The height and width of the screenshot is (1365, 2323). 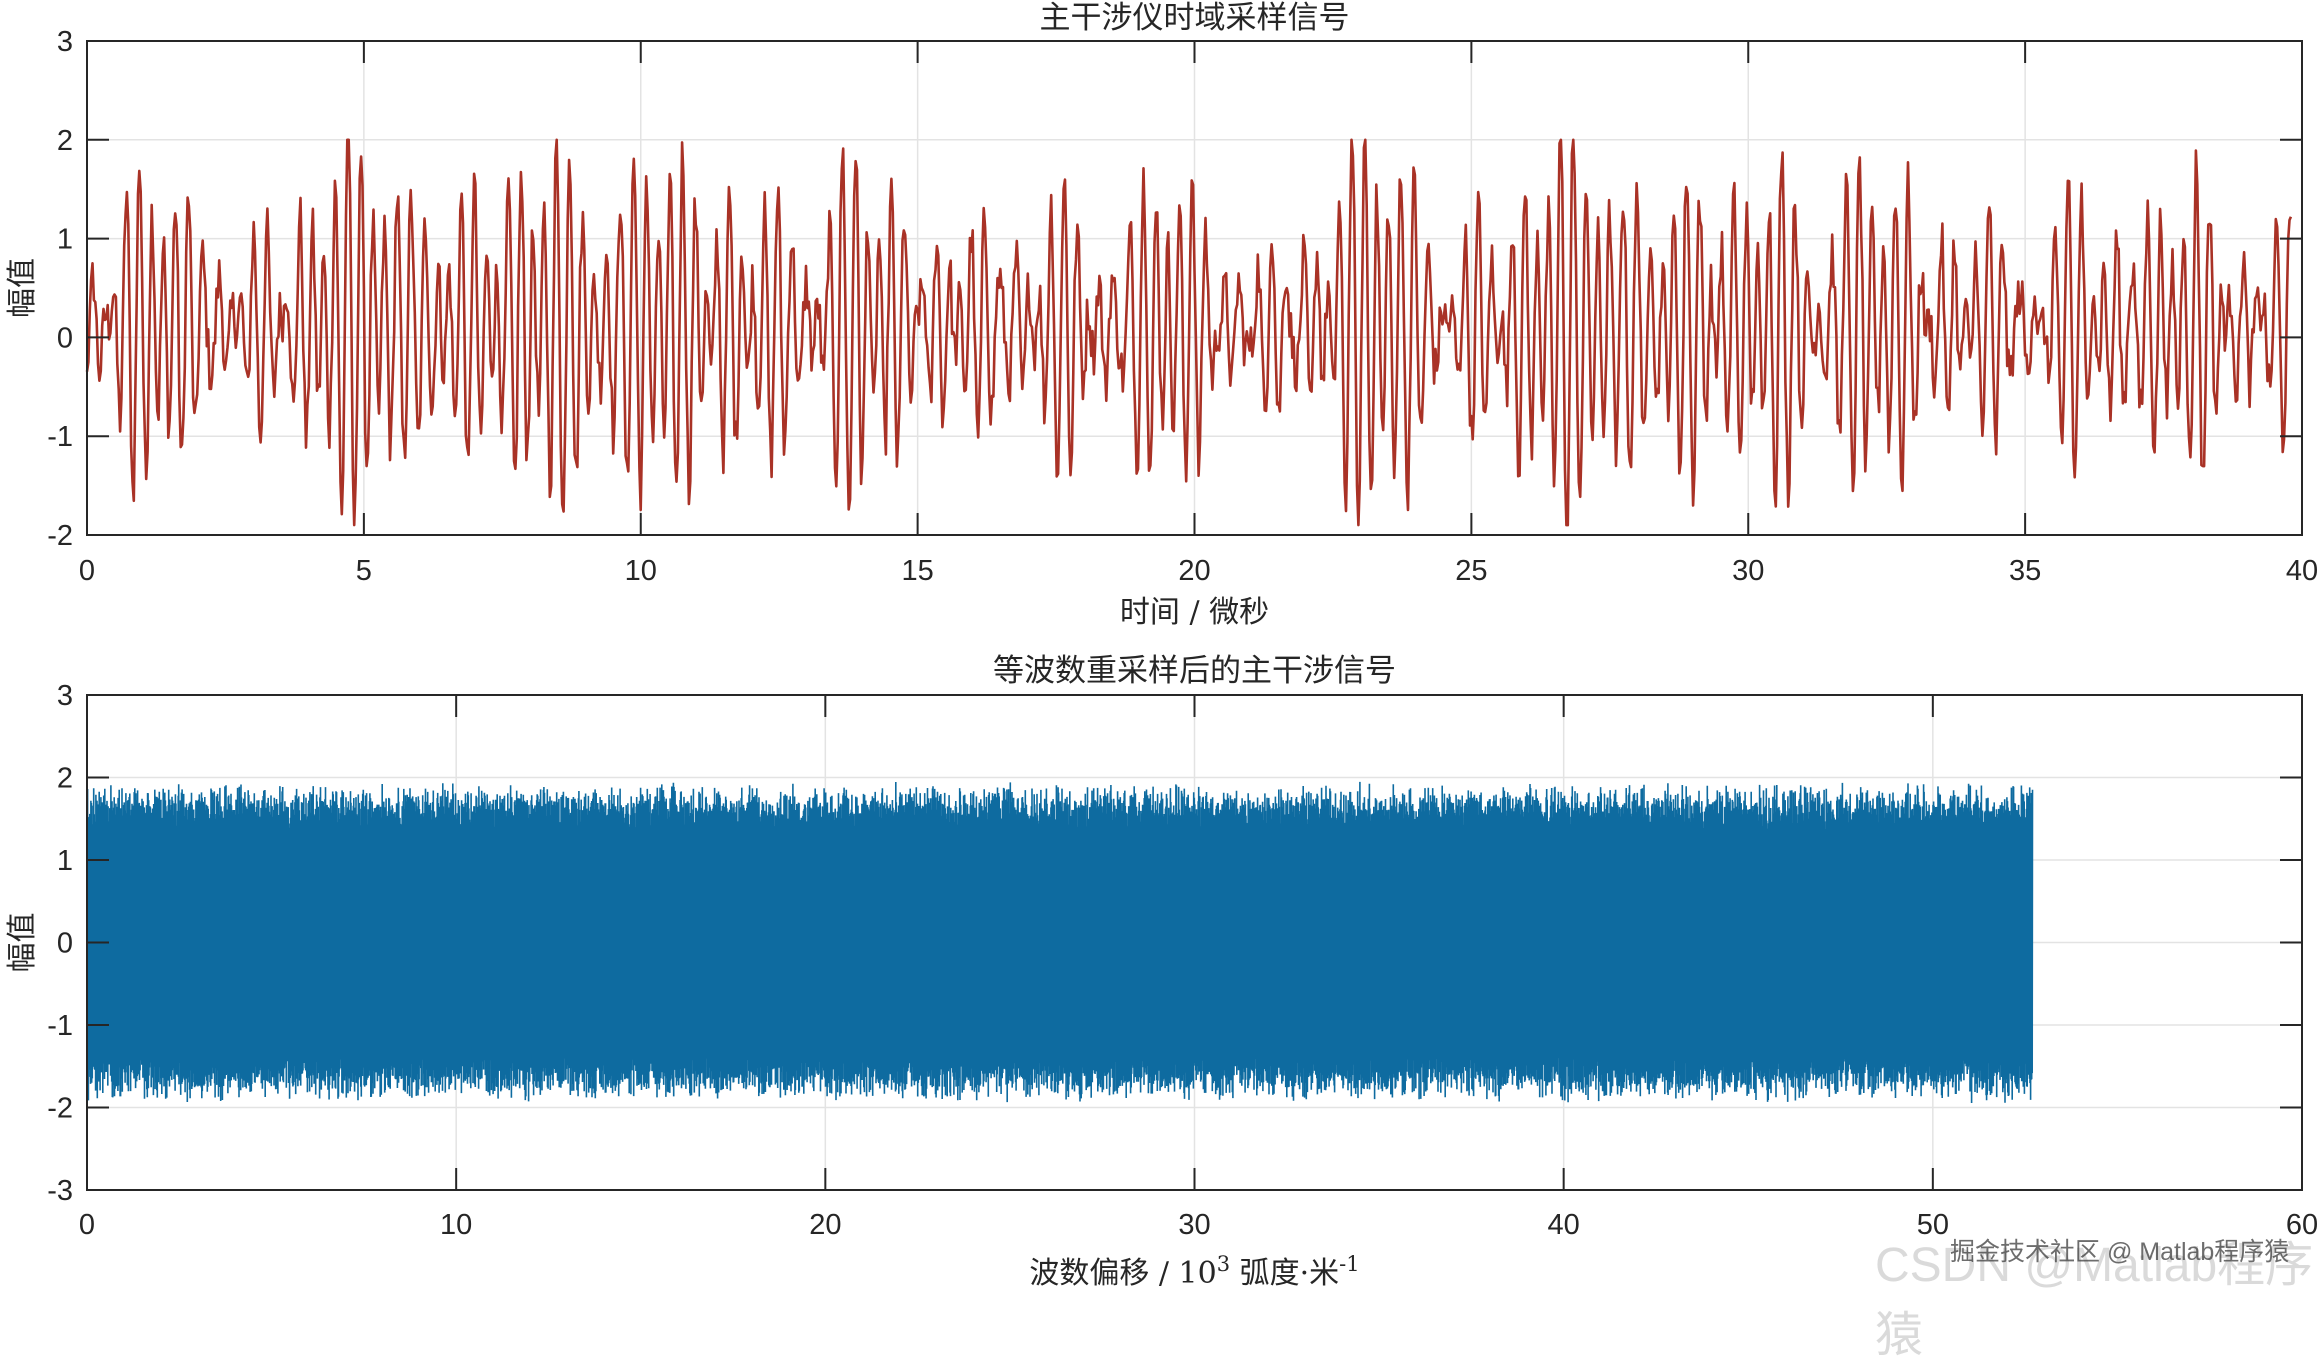 What do you see at coordinates (1194, 671) in the screenshot?
I see `chart-title: 等波数重采样后的主干涉信号` at bounding box center [1194, 671].